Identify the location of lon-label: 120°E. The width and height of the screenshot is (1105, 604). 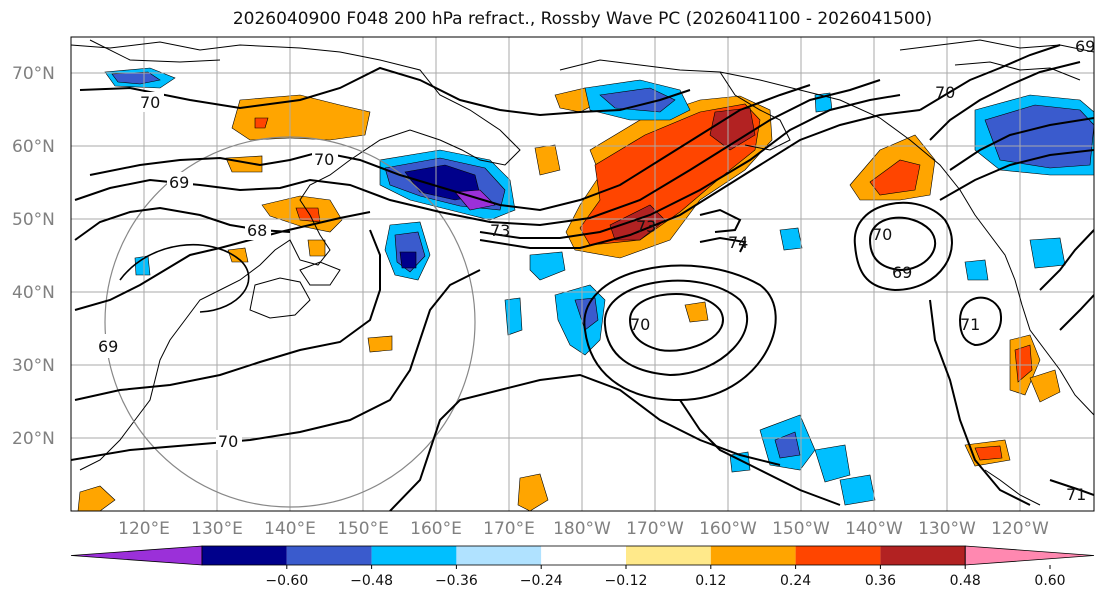
(144, 529).